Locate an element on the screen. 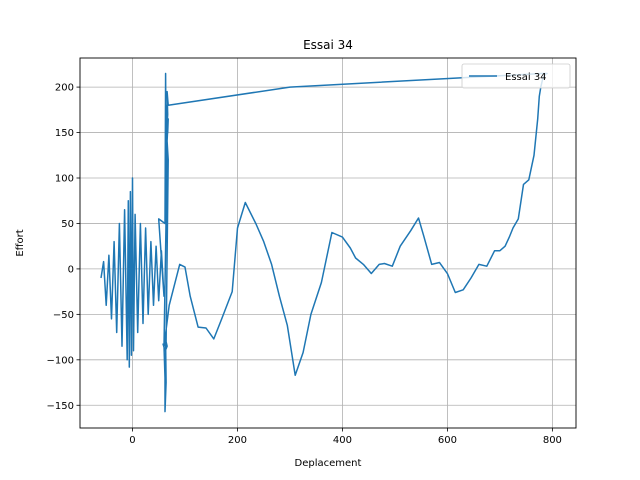  legend-box is located at coordinates (516, 76).